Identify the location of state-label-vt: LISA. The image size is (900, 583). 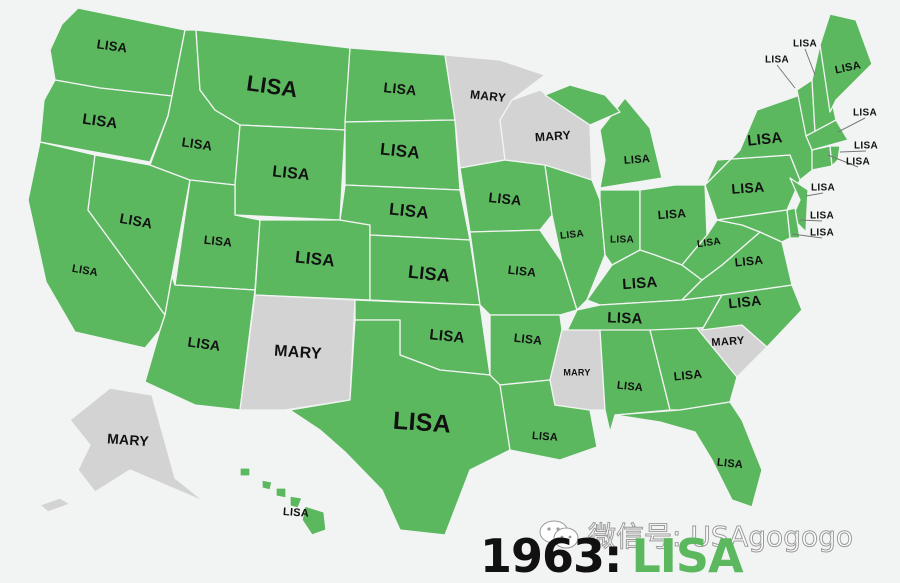
(777, 60).